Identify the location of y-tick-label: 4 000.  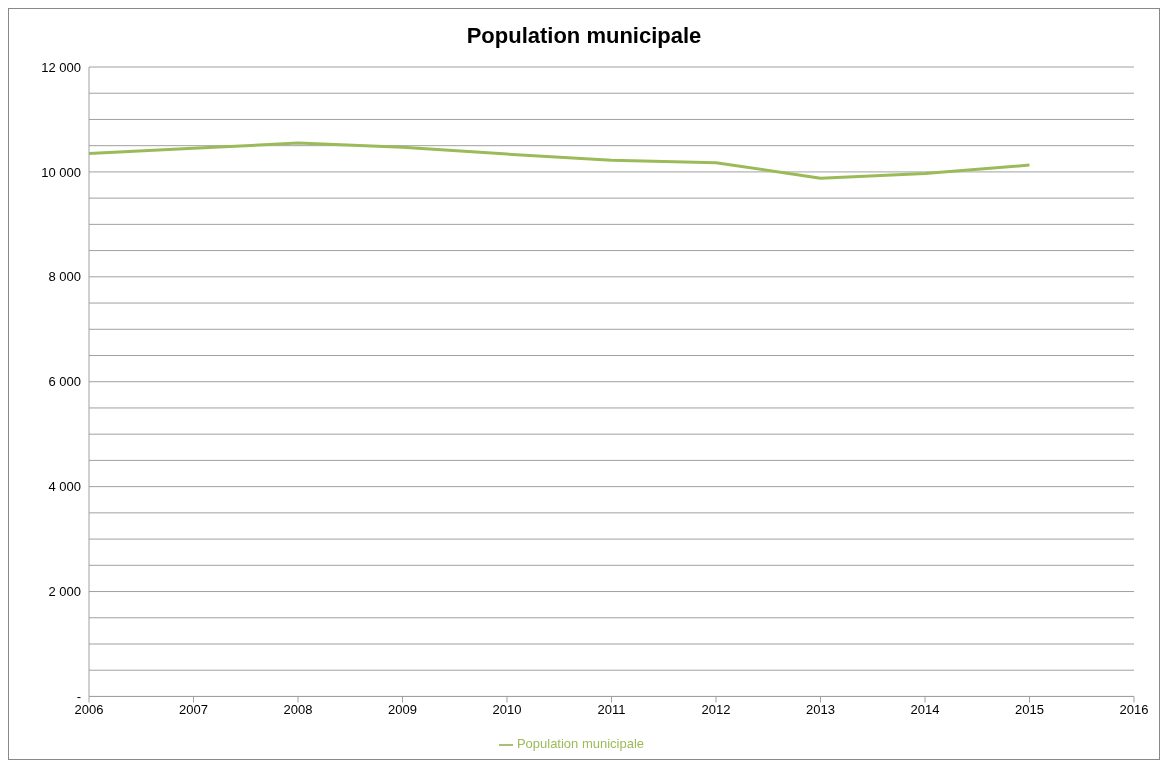
(64, 487).